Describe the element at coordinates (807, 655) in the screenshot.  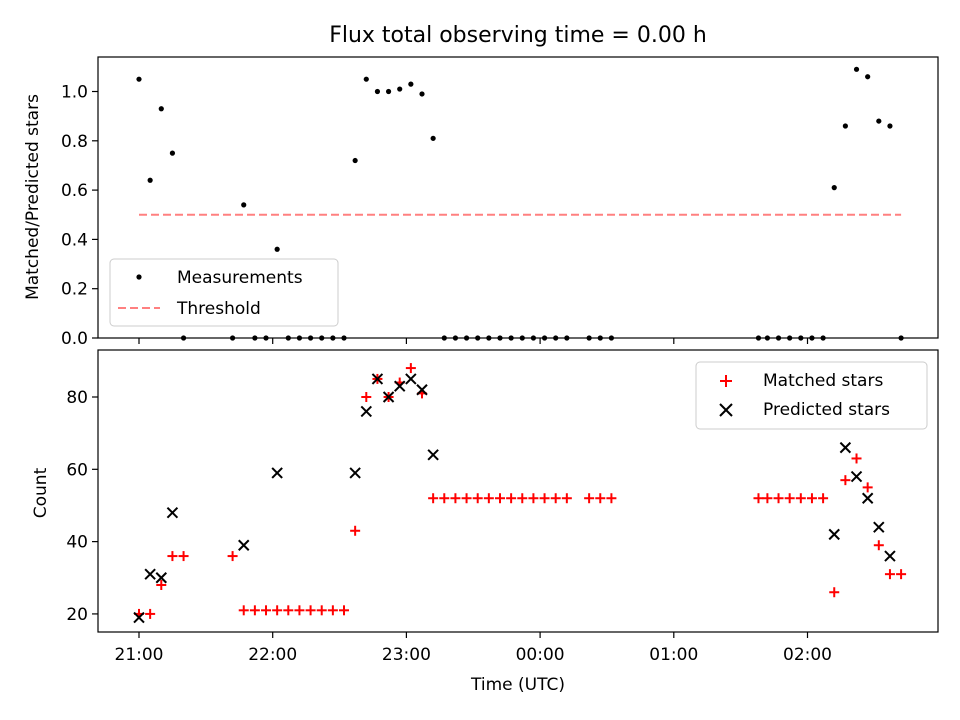
I see `bottom-x-tick-label: 02:00` at that location.